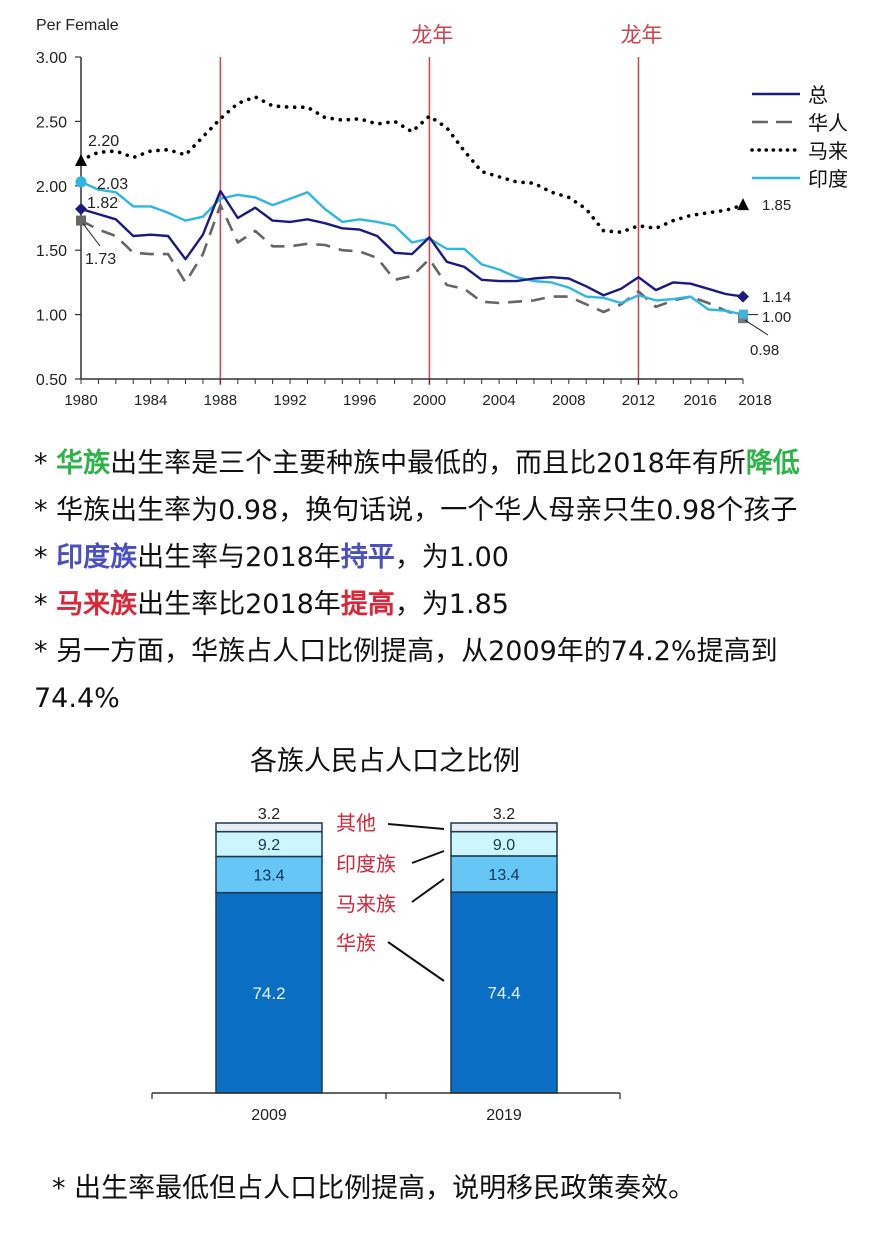 This screenshot has height=1233, width=872. I want to click on x-tick-label: 2004, so click(498, 400).